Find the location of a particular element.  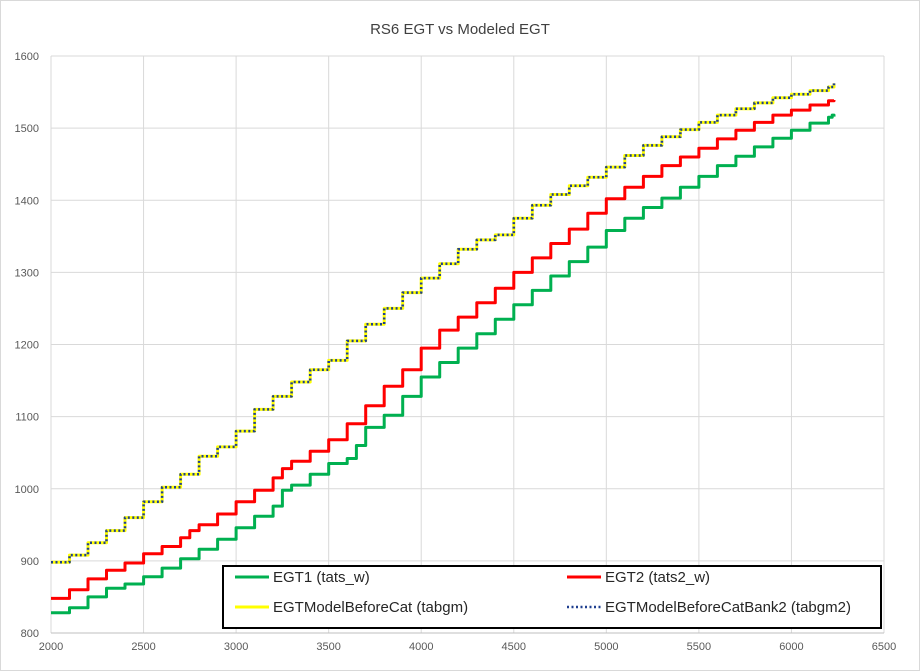

x-tick-label: 5000 is located at coordinates (606, 647).